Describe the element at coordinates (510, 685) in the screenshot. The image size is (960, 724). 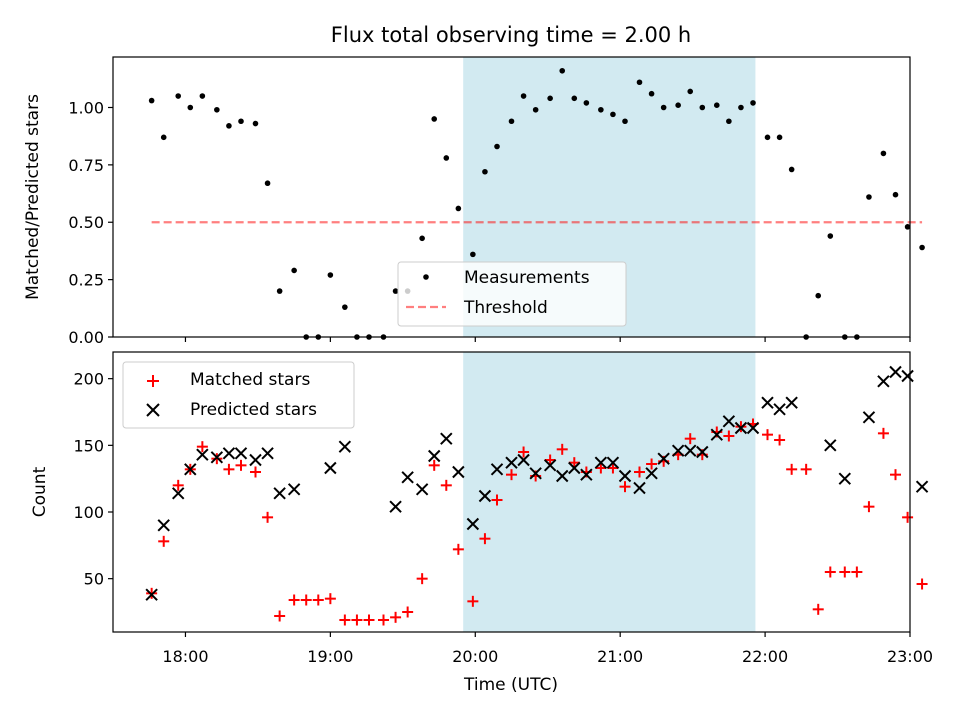
I see `x-axis-label: Time (UTC)` at that location.